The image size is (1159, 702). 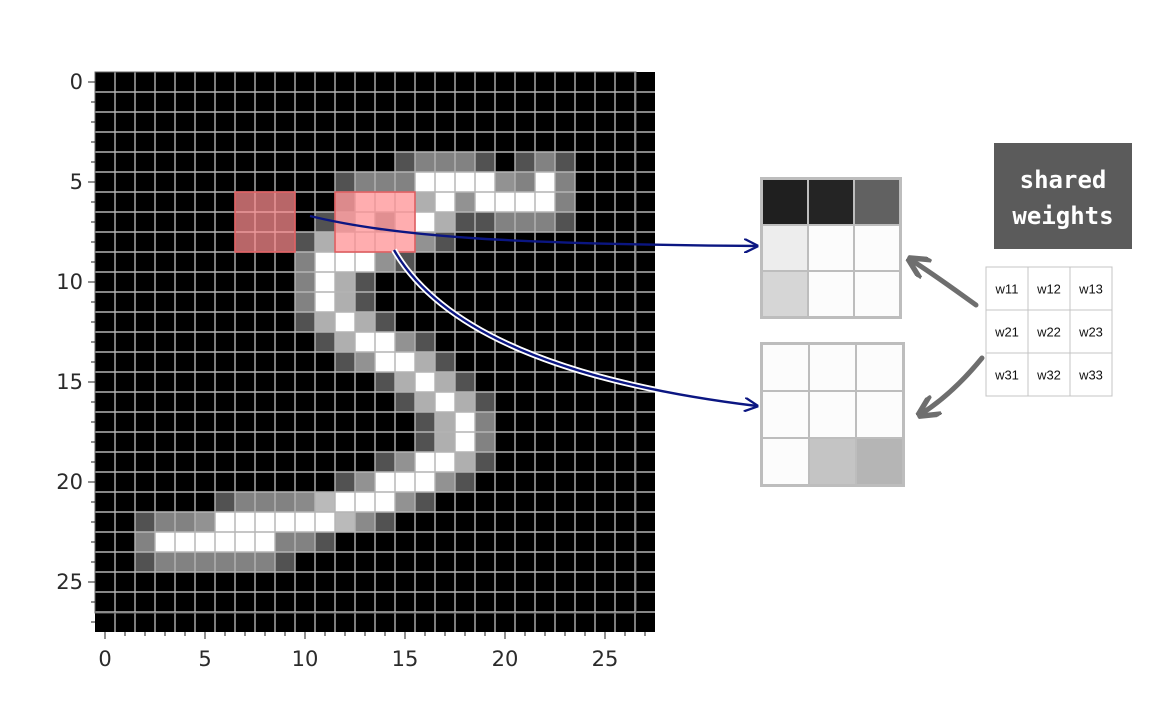 I want to click on weight-matrix: w11 w12 w13 w21 w22 w23 w31 w32 w33, so click(x=1049, y=331).